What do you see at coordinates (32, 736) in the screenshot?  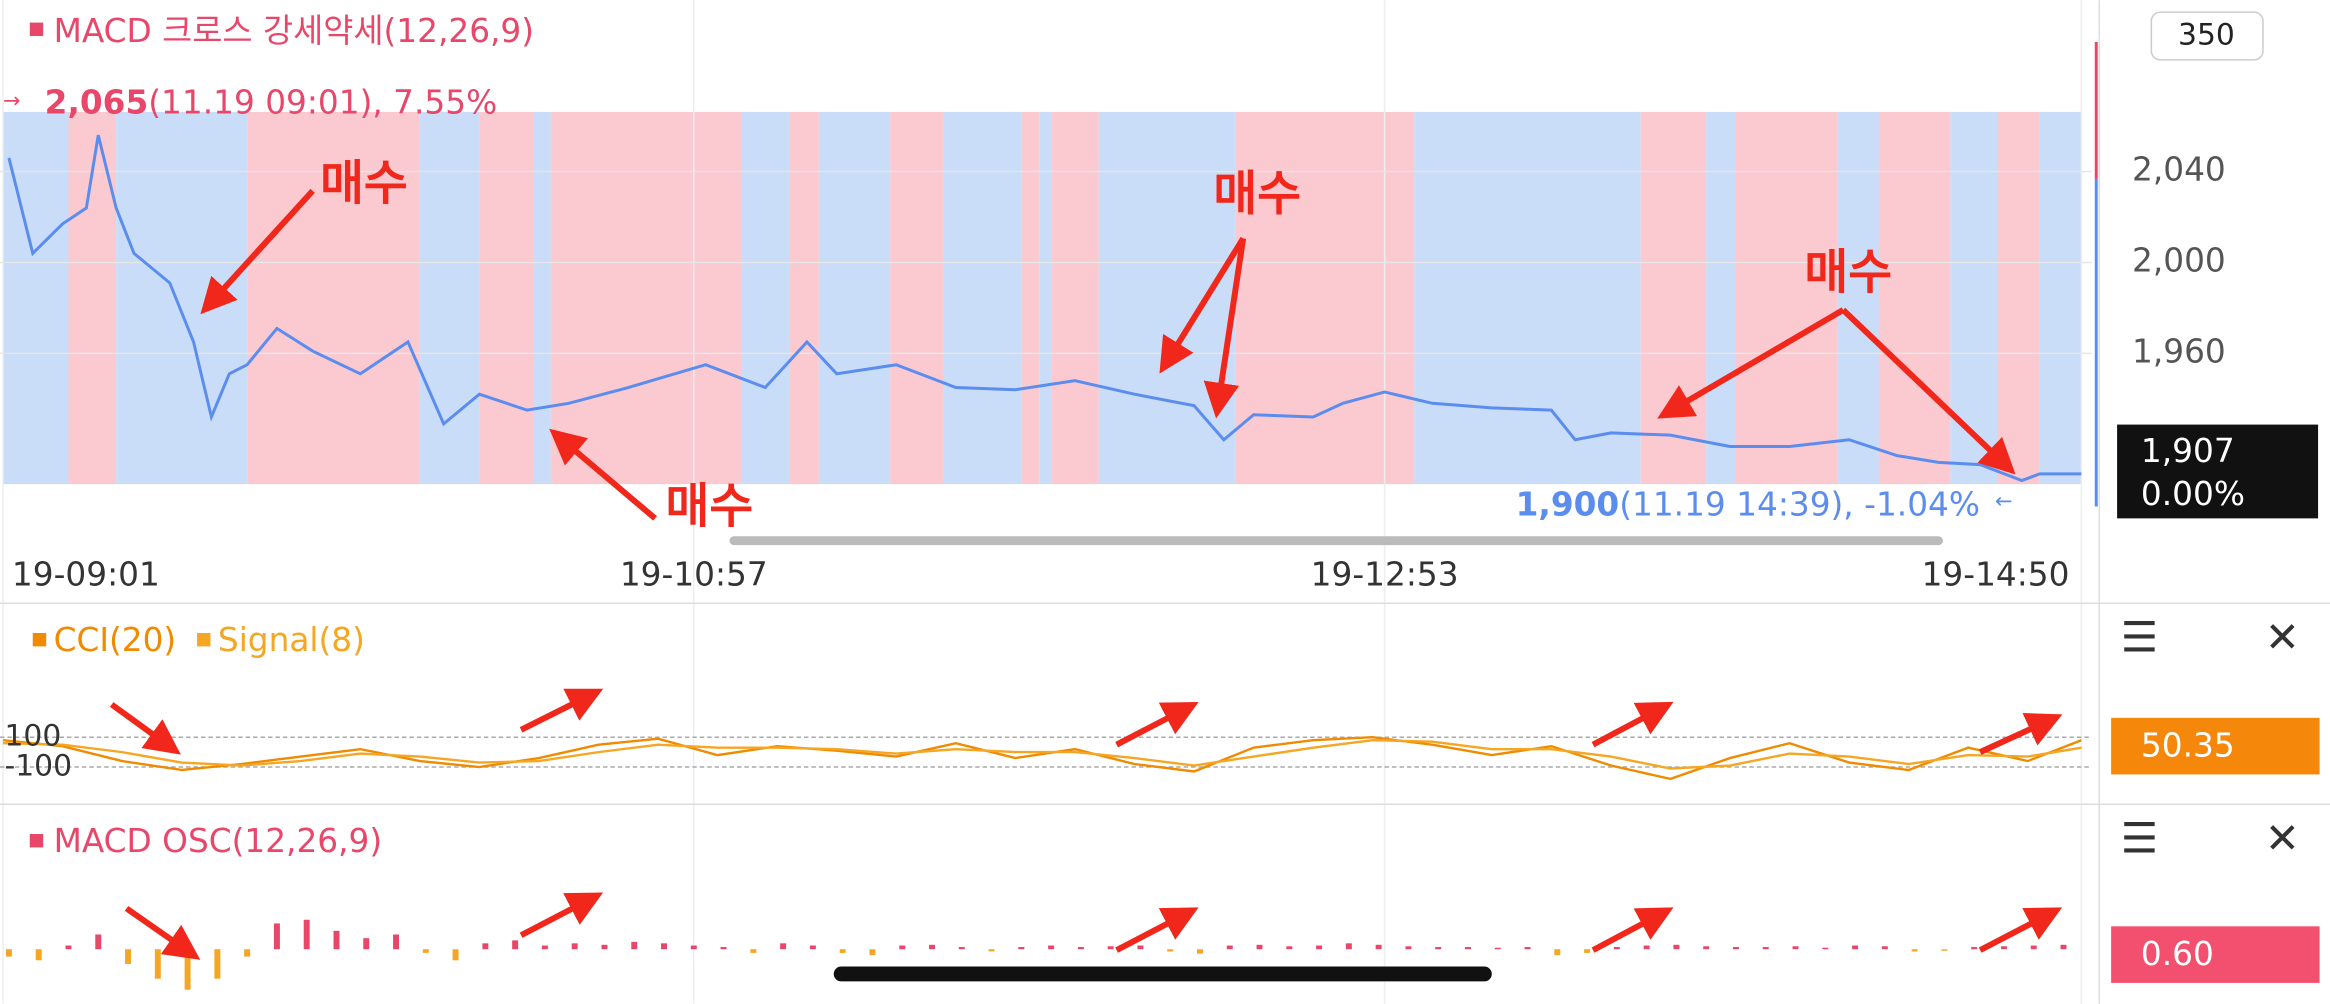 I see `level-label: 100` at bounding box center [32, 736].